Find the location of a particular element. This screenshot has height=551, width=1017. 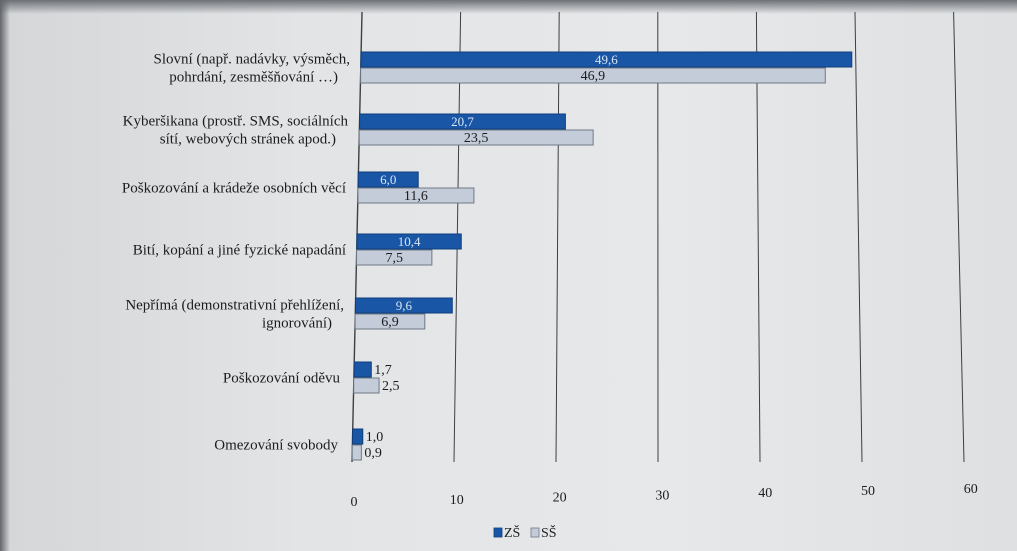

data-label-ss: 23,5 is located at coordinates (476, 138).